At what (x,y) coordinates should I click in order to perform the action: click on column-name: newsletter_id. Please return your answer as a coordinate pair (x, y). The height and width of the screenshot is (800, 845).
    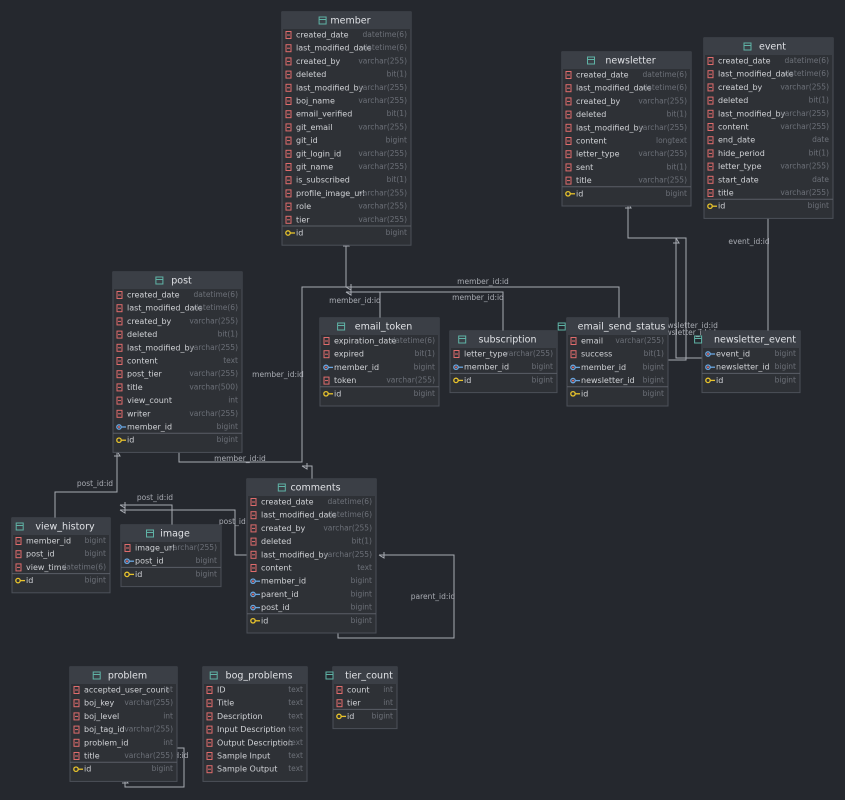
    Looking at the image, I should click on (743, 367).